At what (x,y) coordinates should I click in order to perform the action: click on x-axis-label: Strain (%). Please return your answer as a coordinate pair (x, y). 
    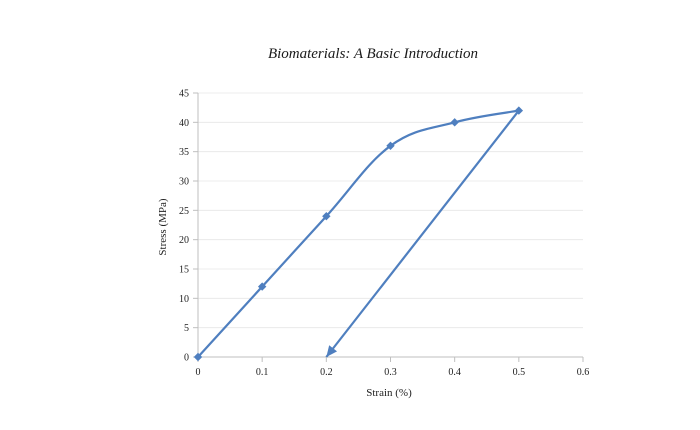
    Looking at the image, I should click on (389, 393).